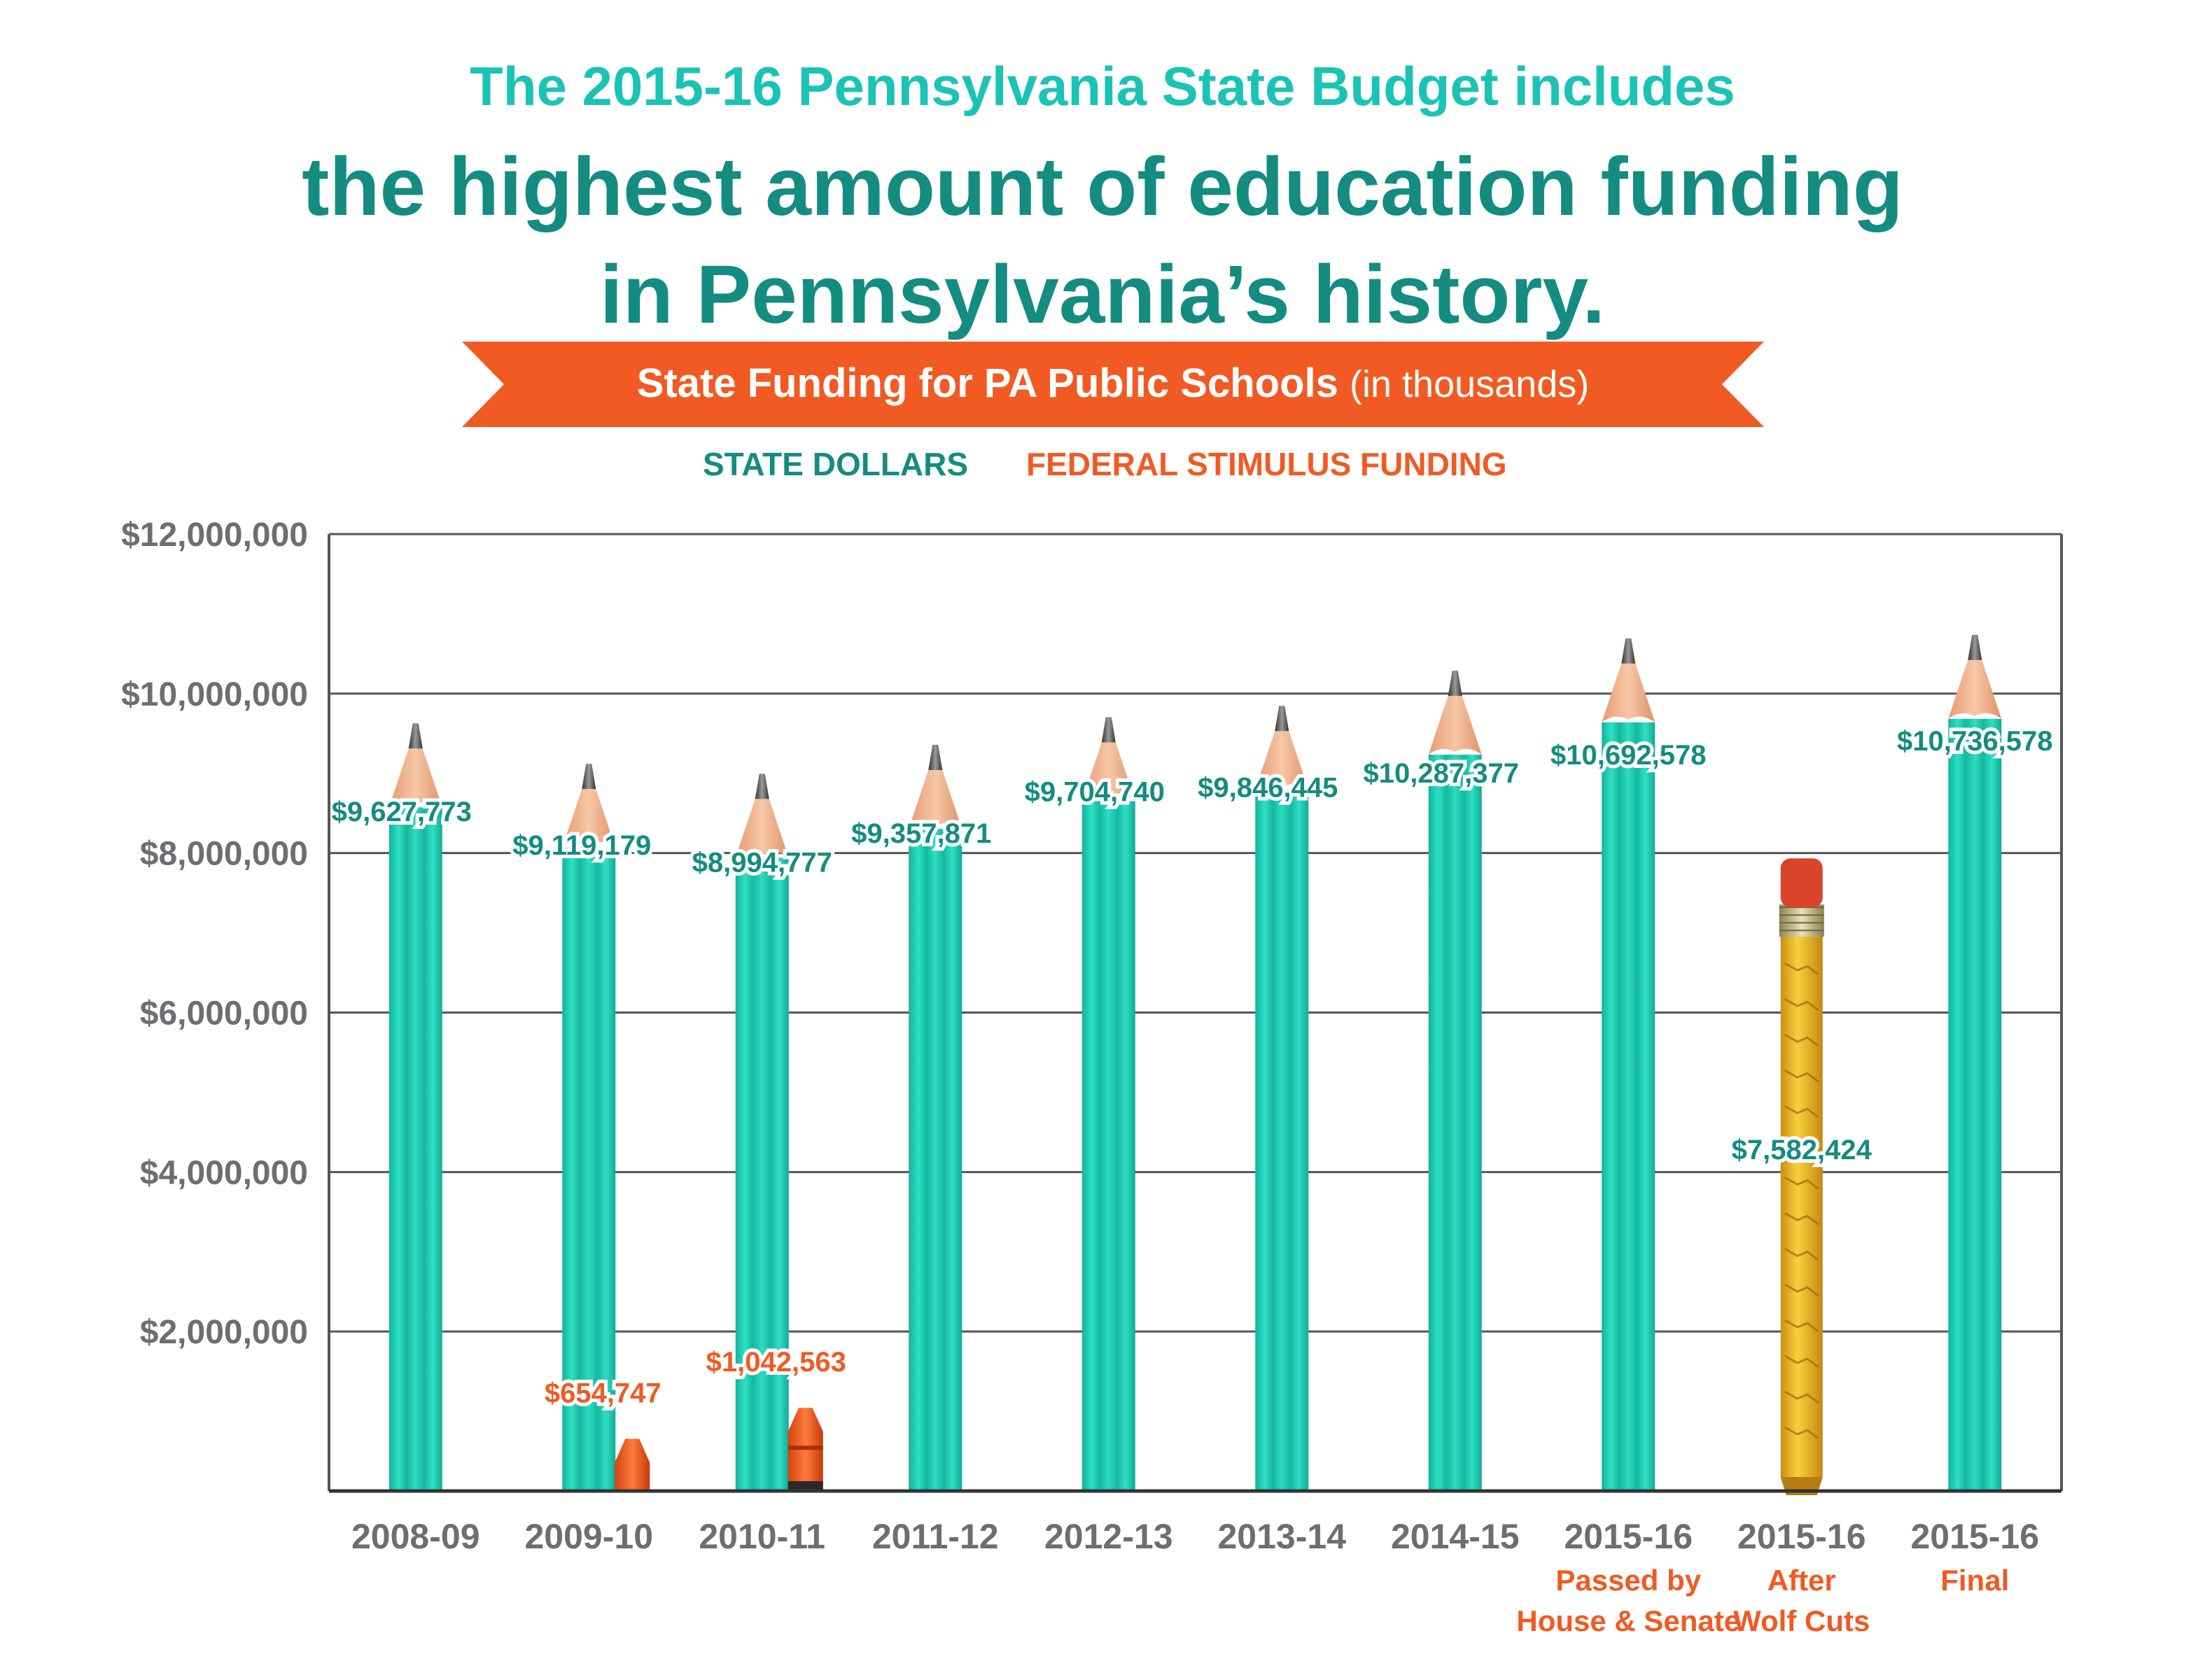 The height and width of the screenshot is (1680, 2205). Describe the element at coordinates (1441, 773) in the screenshot. I see `state-value-label: $10,287,377` at that location.